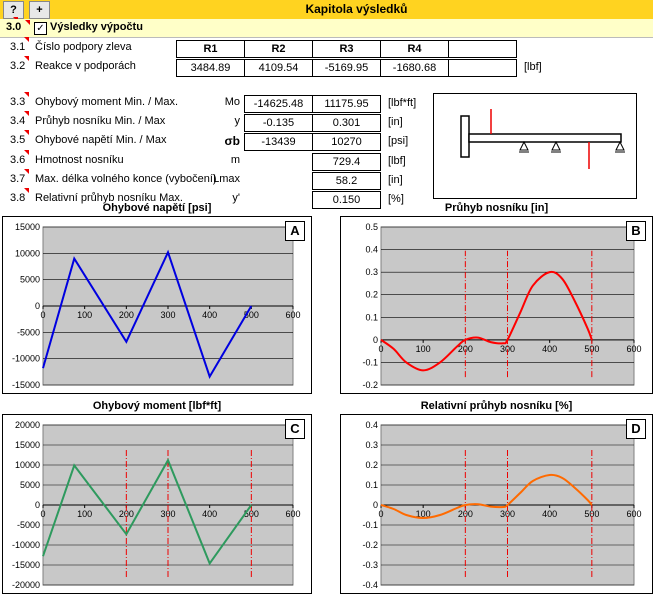  What do you see at coordinates (295, 429) in the screenshot?
I see `chart-badge: C` at bounding box center [295, 429].